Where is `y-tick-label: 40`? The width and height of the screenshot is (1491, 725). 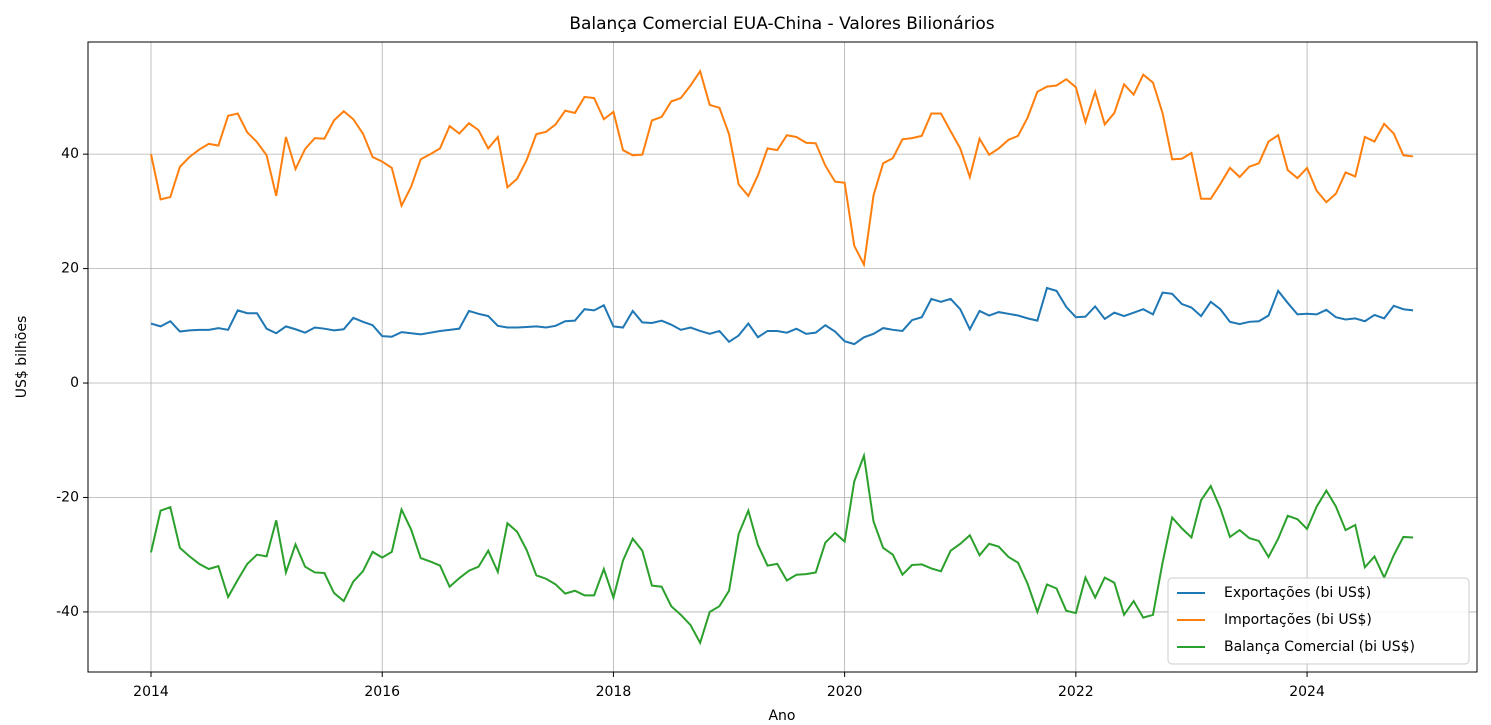
y-tick-label: 40 is located at coordinates (70, 154).